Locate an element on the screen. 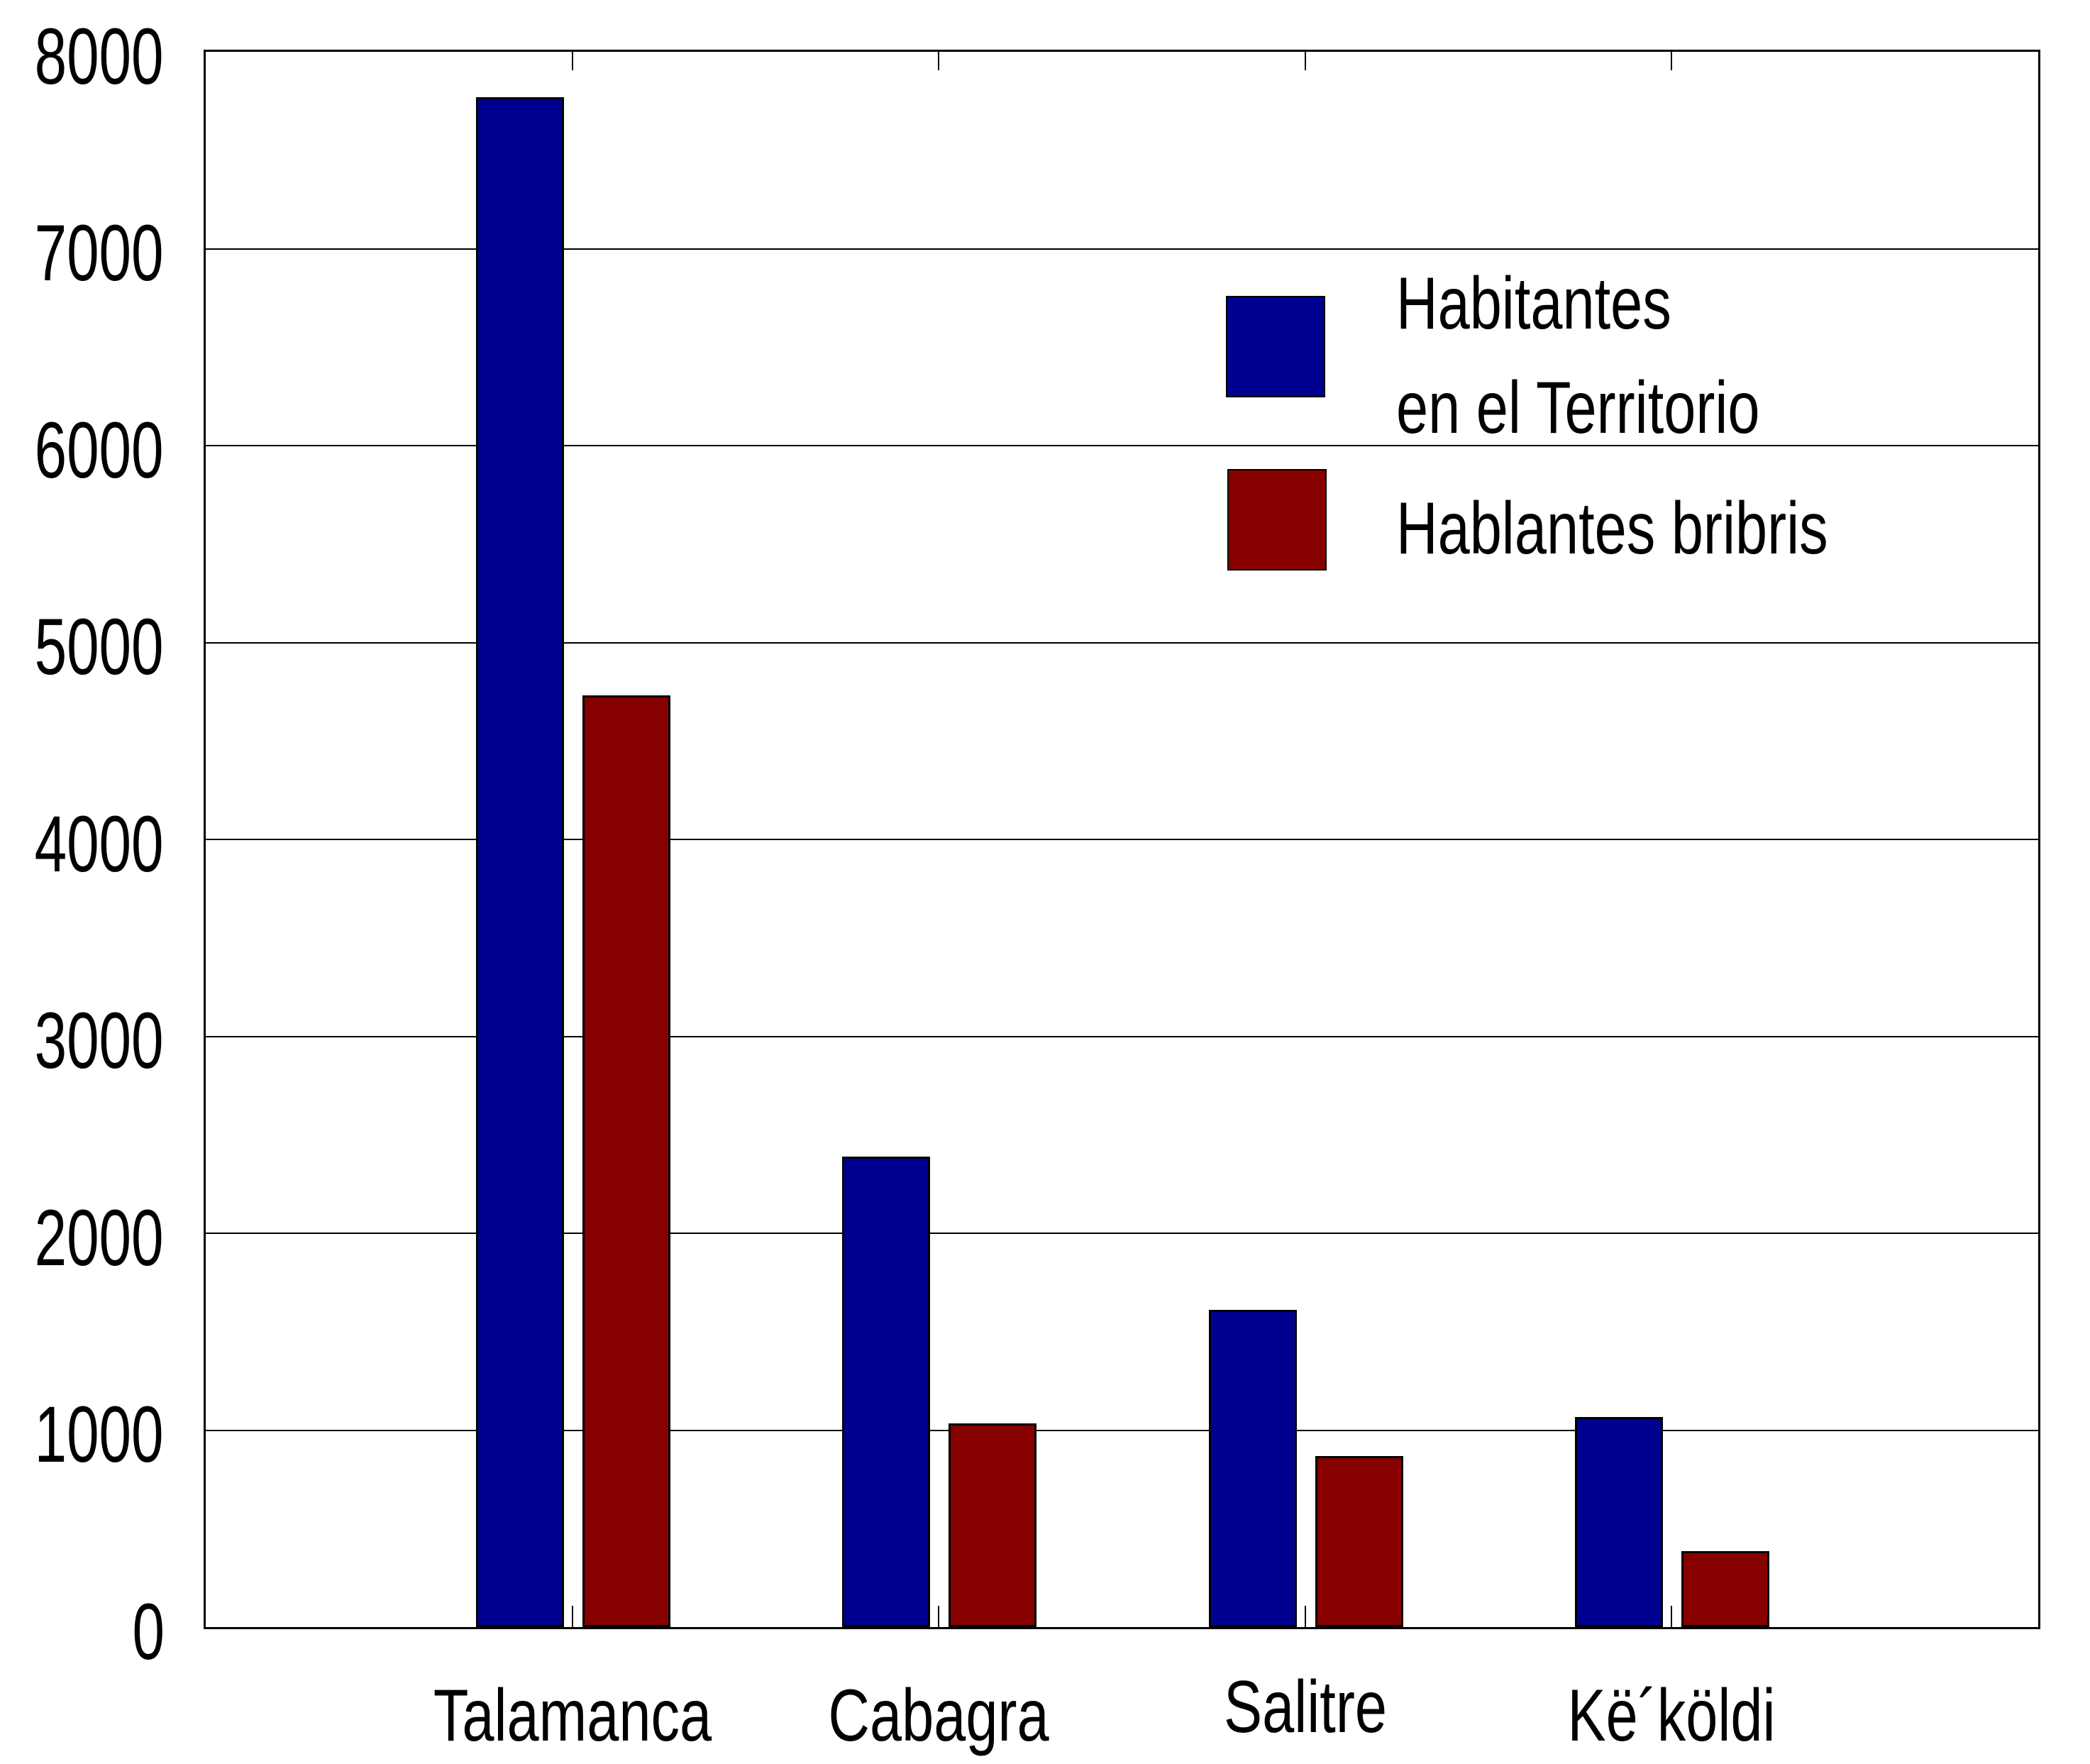  y-axis-label-4000: 4000 is located at coordinates (99, 844).